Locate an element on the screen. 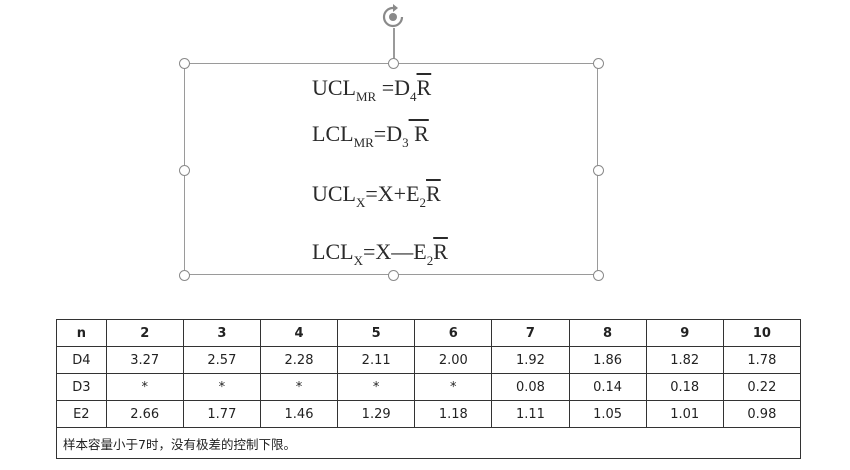 The image size is (850, 470). table-cell: 1.46 is located at coordinates (299, 414).